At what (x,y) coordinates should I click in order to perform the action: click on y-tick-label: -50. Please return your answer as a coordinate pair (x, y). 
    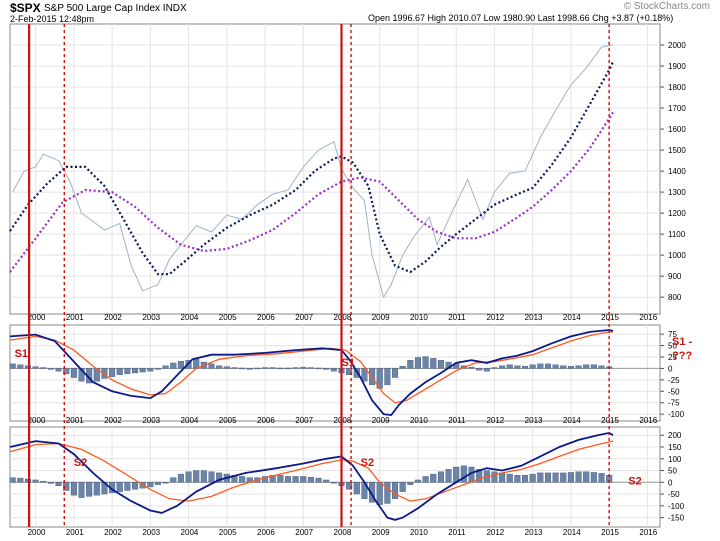
    Looking at the image, I should click on (674, 391).